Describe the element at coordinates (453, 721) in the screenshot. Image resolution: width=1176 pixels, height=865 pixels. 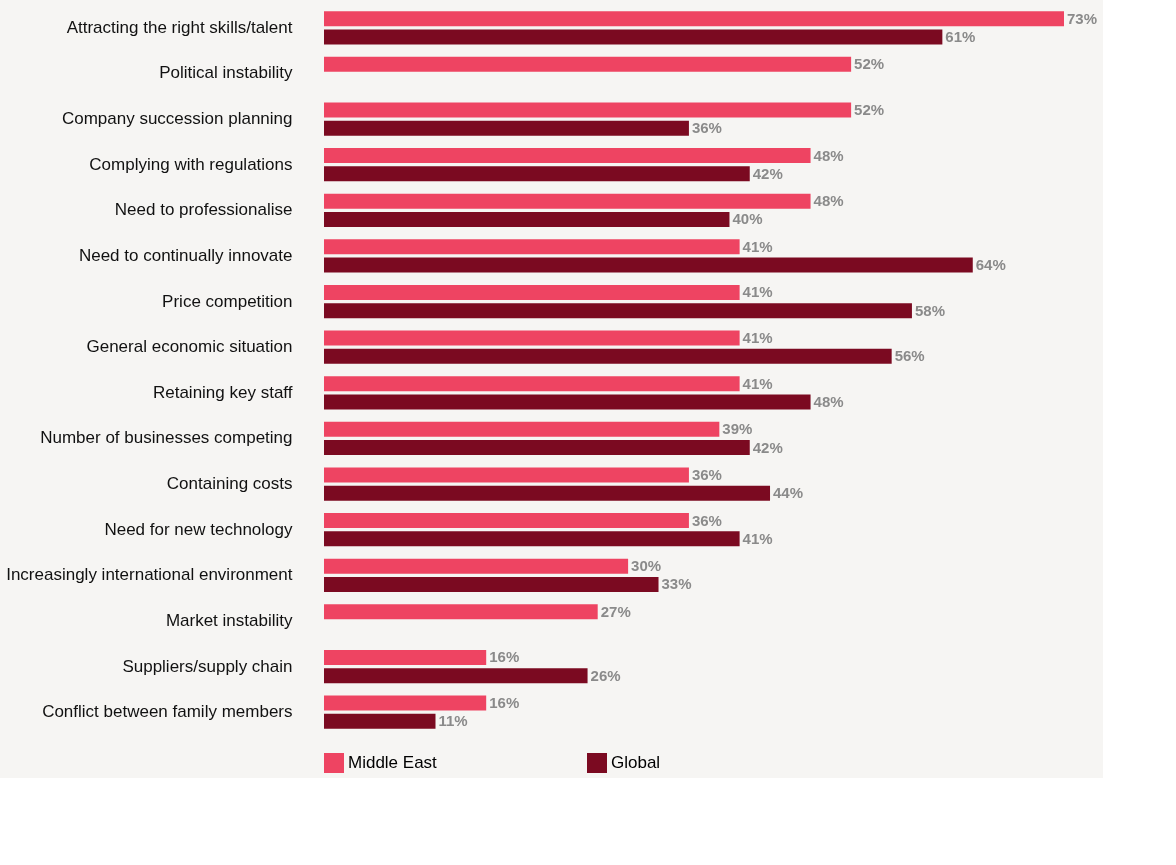
I see `data-label: 11%` at that location.